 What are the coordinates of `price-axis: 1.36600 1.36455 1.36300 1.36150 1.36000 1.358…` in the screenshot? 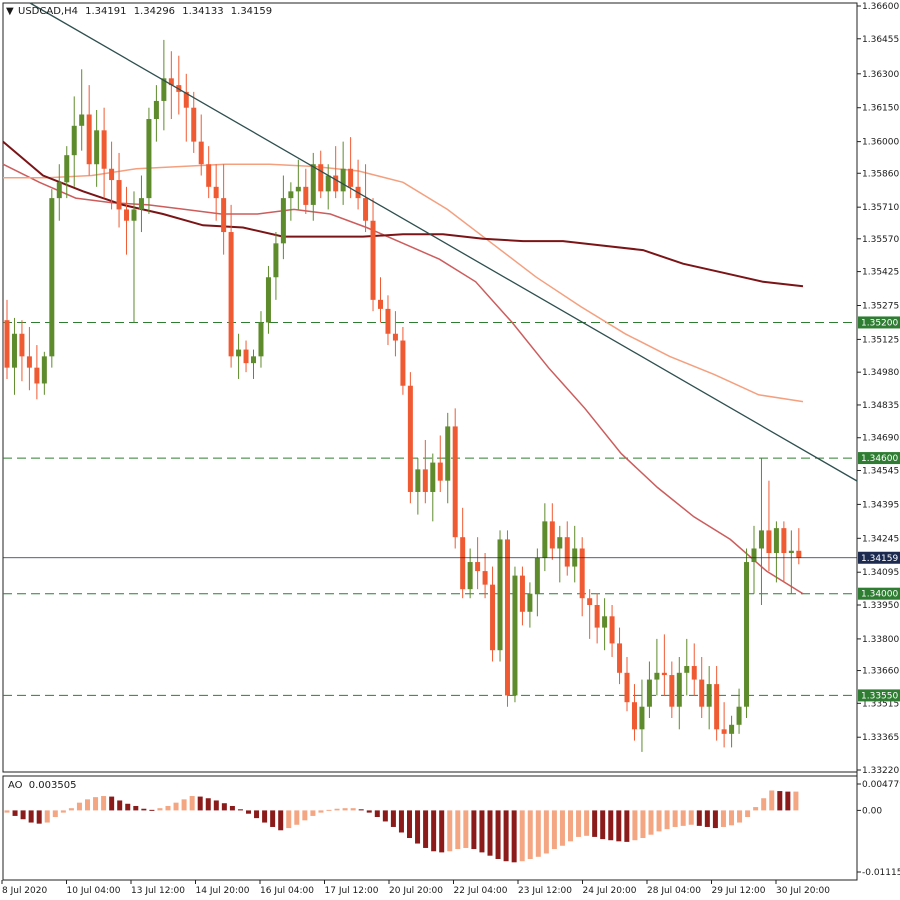 It's located at (878, 389).